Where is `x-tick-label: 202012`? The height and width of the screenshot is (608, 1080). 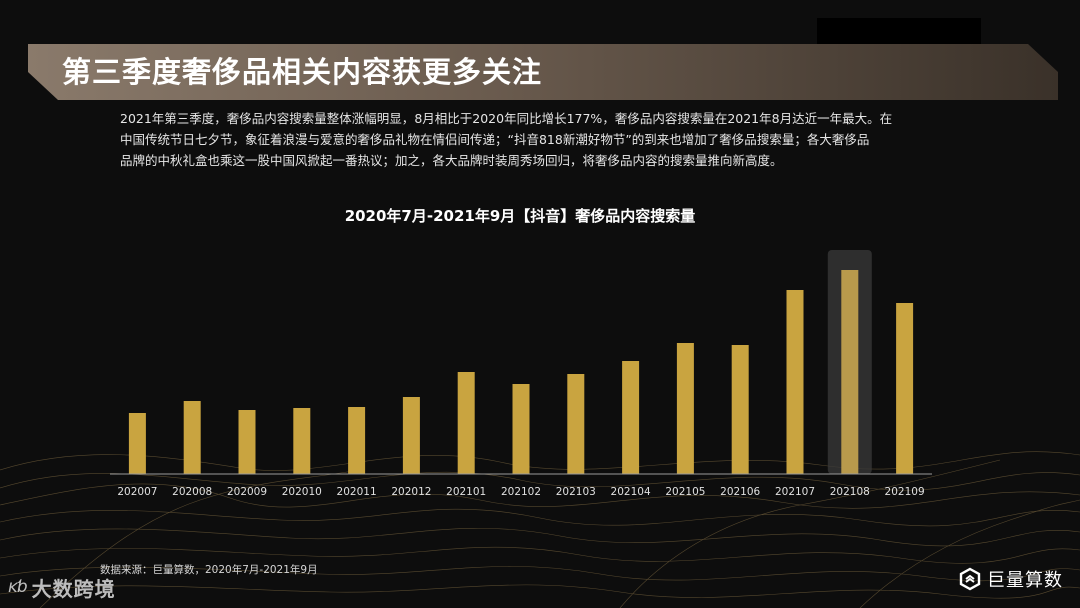 x-tick-label: 202012 is located at coordinates (411, 492).